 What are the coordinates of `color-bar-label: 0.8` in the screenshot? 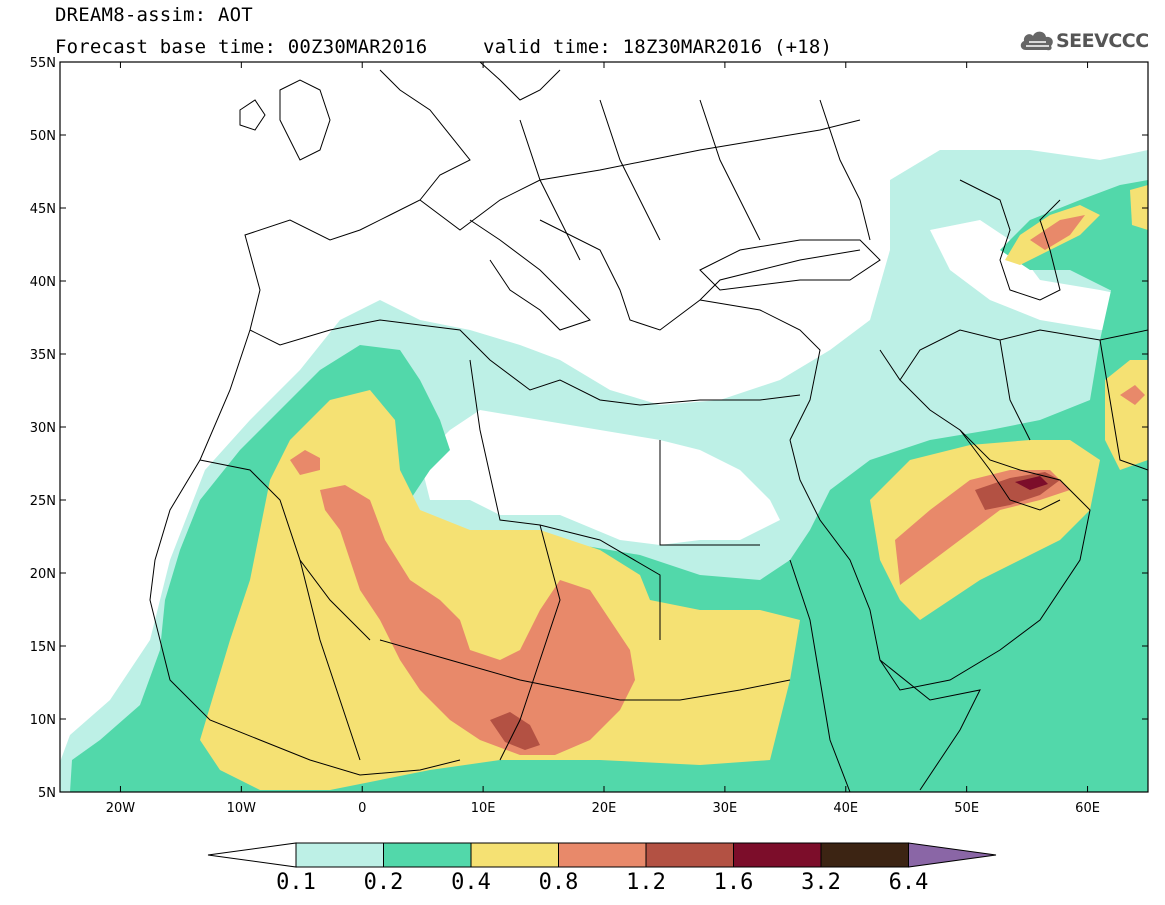 It's located at (558, 882).